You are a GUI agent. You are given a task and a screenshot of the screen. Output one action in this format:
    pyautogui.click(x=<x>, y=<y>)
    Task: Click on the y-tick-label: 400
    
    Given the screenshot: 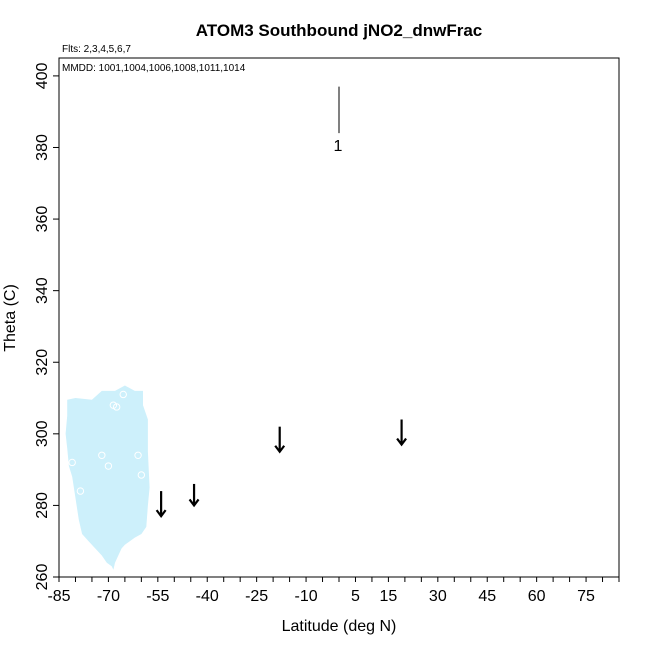 What is the action you would take?
    pyautogui.click(x=42, y=75)
    